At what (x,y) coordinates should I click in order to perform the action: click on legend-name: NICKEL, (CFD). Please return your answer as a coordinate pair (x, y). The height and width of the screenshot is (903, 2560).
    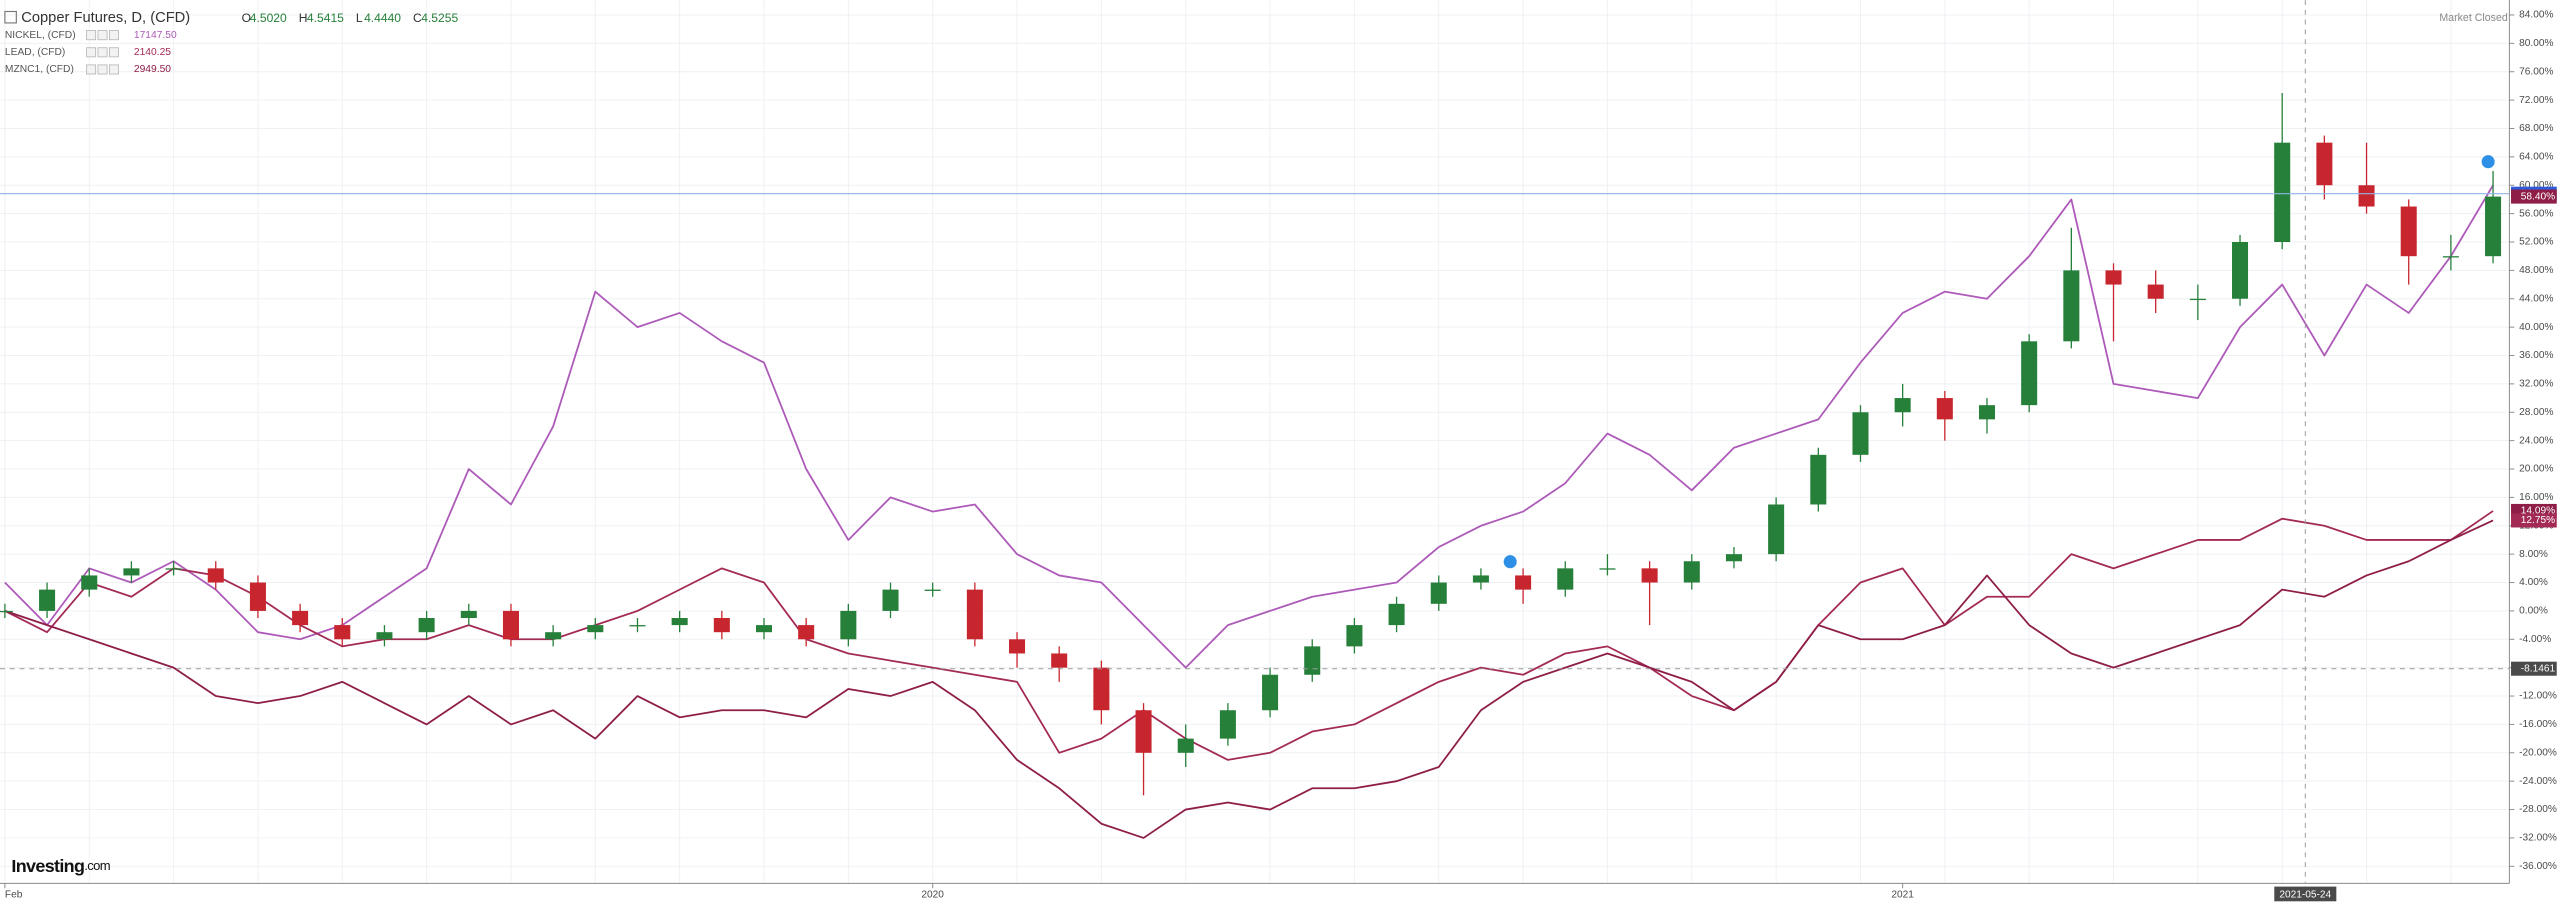
    Looking at the image, I should click on (40, 35).